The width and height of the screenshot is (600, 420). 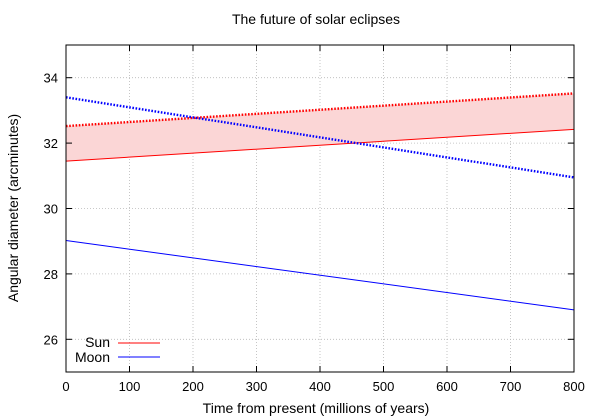 What do you see at coordinates (65, 386) in the screenshot?
I see `x-tick-label: 0` at bounding box center [65, 386].